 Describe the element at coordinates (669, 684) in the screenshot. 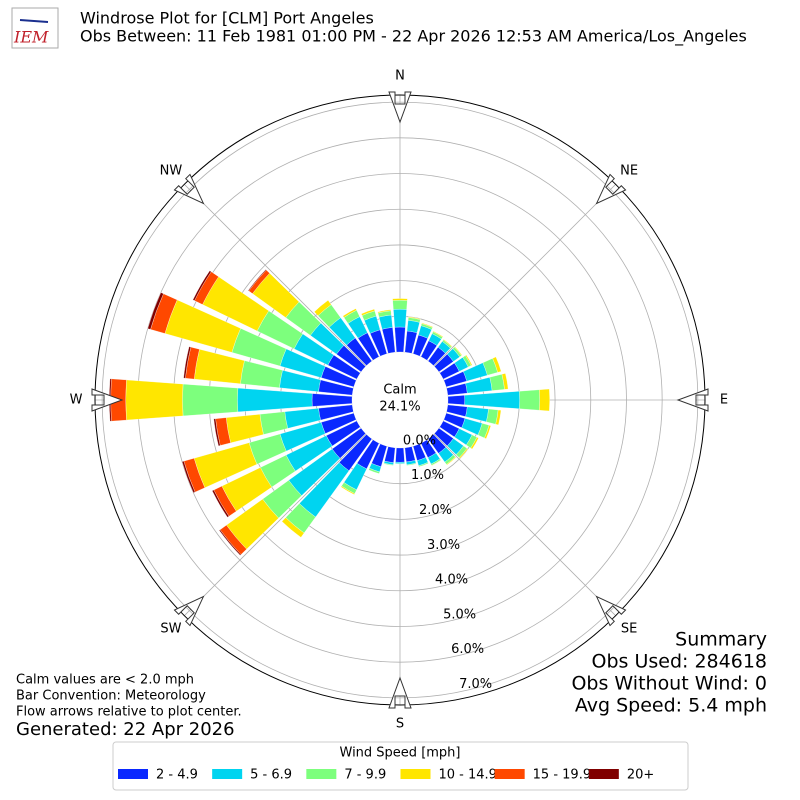

I see `summary-line: Obs Without Wind: 0` at that location.